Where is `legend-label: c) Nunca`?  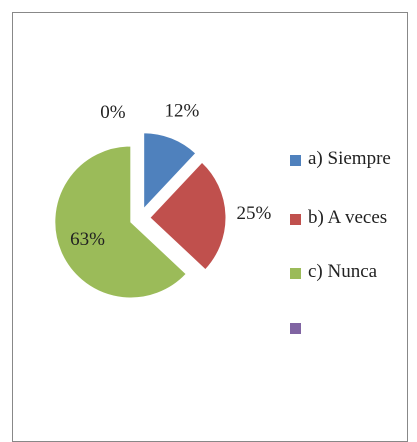 legend-label: c) Nunca is located at coordinates (343, 271).